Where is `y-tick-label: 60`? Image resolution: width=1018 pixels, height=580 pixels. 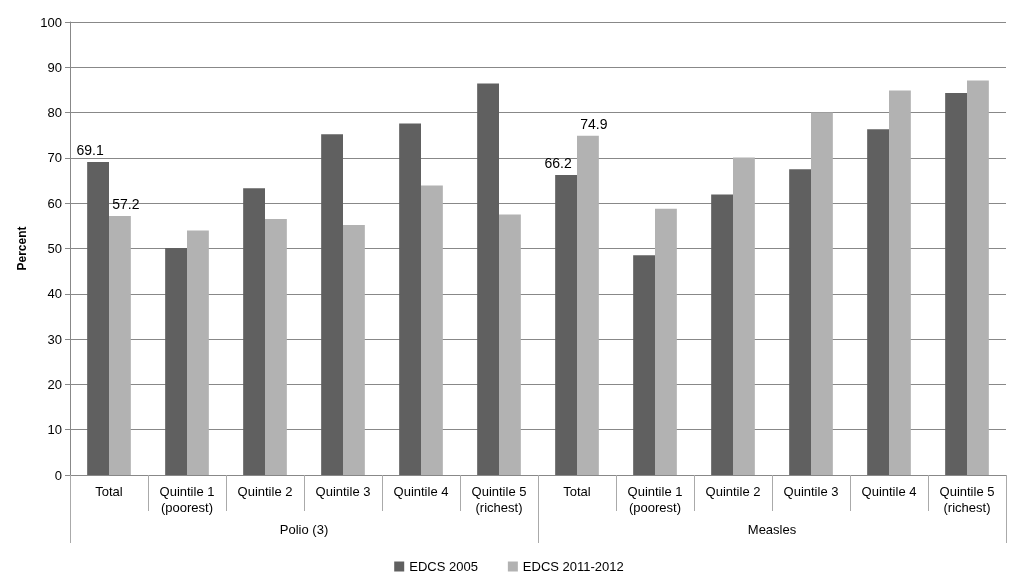
y-tick-label: 60 is located at coordinates (54, 203).